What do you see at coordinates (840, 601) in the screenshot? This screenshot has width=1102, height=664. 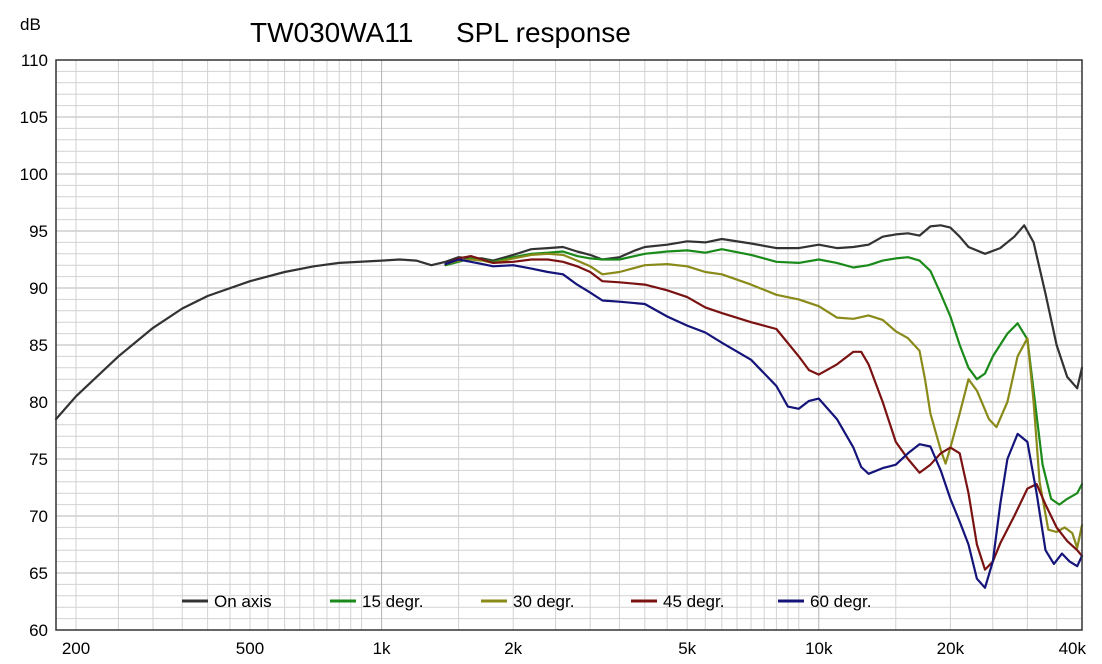 I see `legend-label: 60 degr.` at bounding box center [840, 601].